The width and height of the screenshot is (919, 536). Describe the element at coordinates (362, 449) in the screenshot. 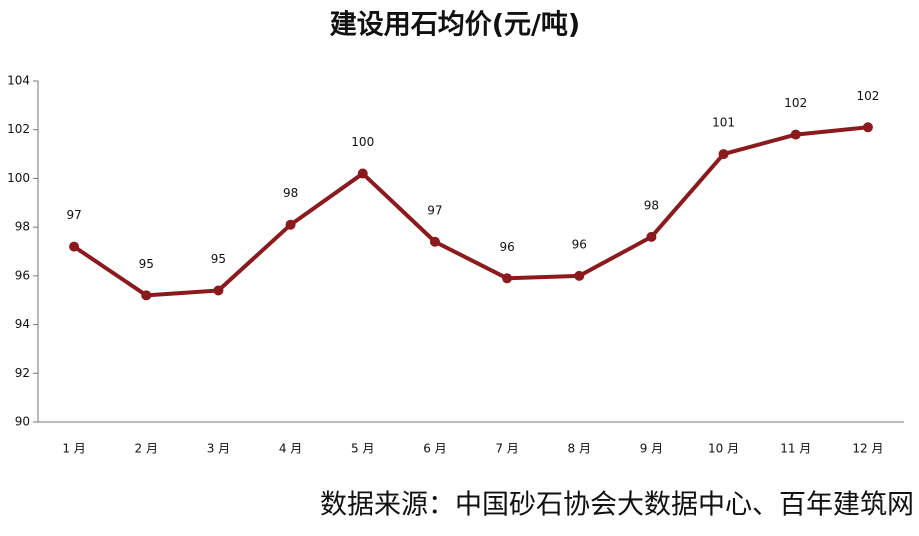

I see `x-tick-label: 5 月` at that location.